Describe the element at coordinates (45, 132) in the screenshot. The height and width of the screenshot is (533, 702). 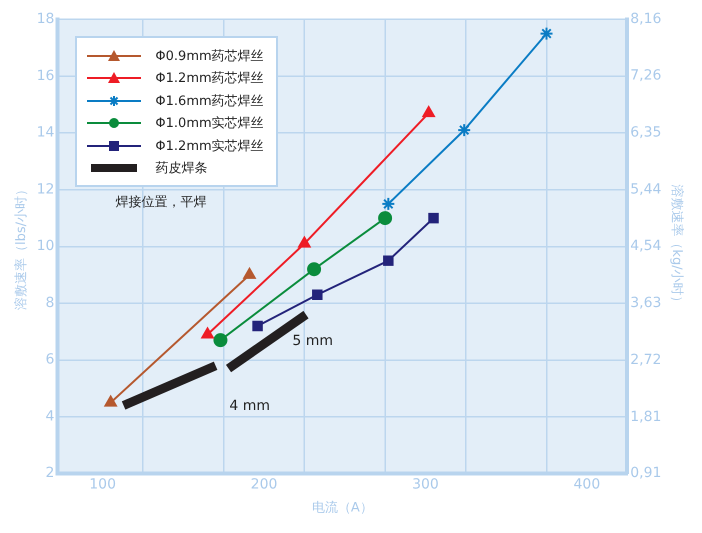
I see `y-tick-label: 14` at that location.